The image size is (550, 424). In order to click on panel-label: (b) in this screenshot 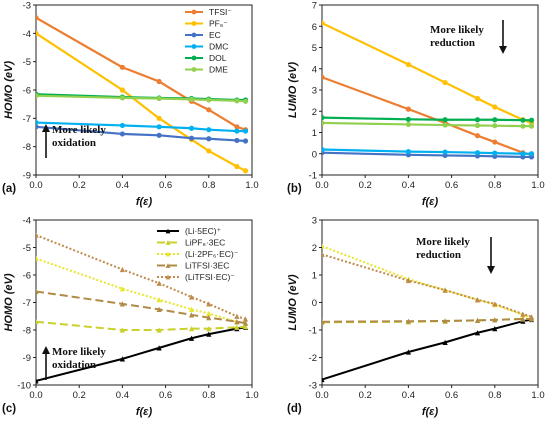, I will do `click(294, 189)`.